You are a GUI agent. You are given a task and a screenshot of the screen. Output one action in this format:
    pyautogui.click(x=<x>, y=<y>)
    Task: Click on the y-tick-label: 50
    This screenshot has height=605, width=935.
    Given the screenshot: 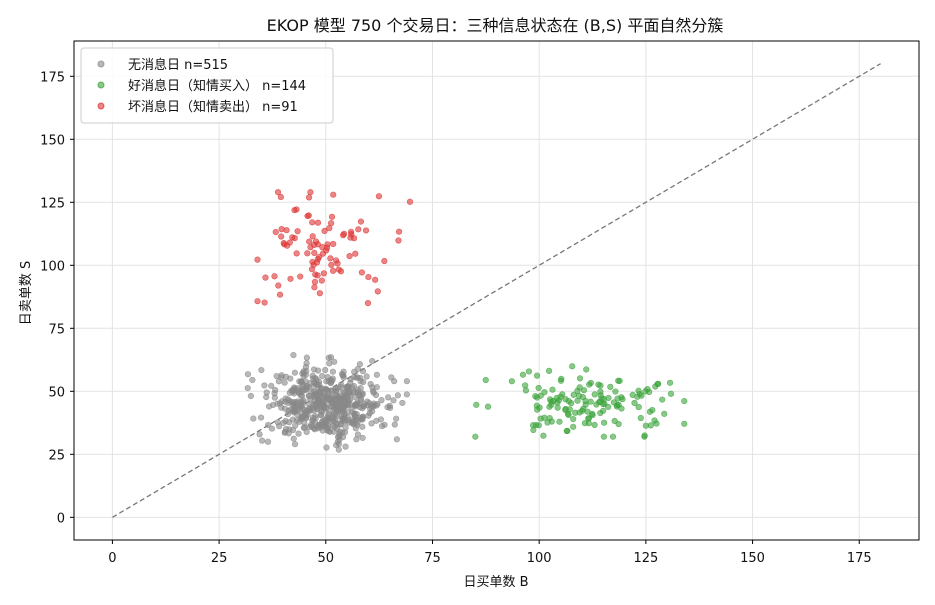 What is the action you would take?
    pyautogui.click(x=56, y=392)
    